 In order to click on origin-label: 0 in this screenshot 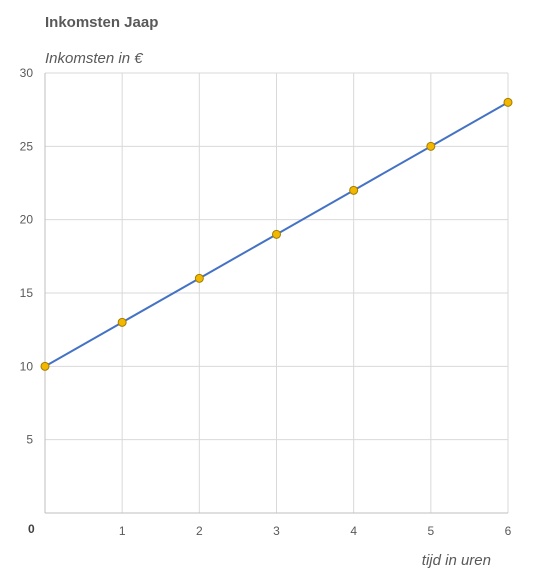, I will do `click(31, 529)`.